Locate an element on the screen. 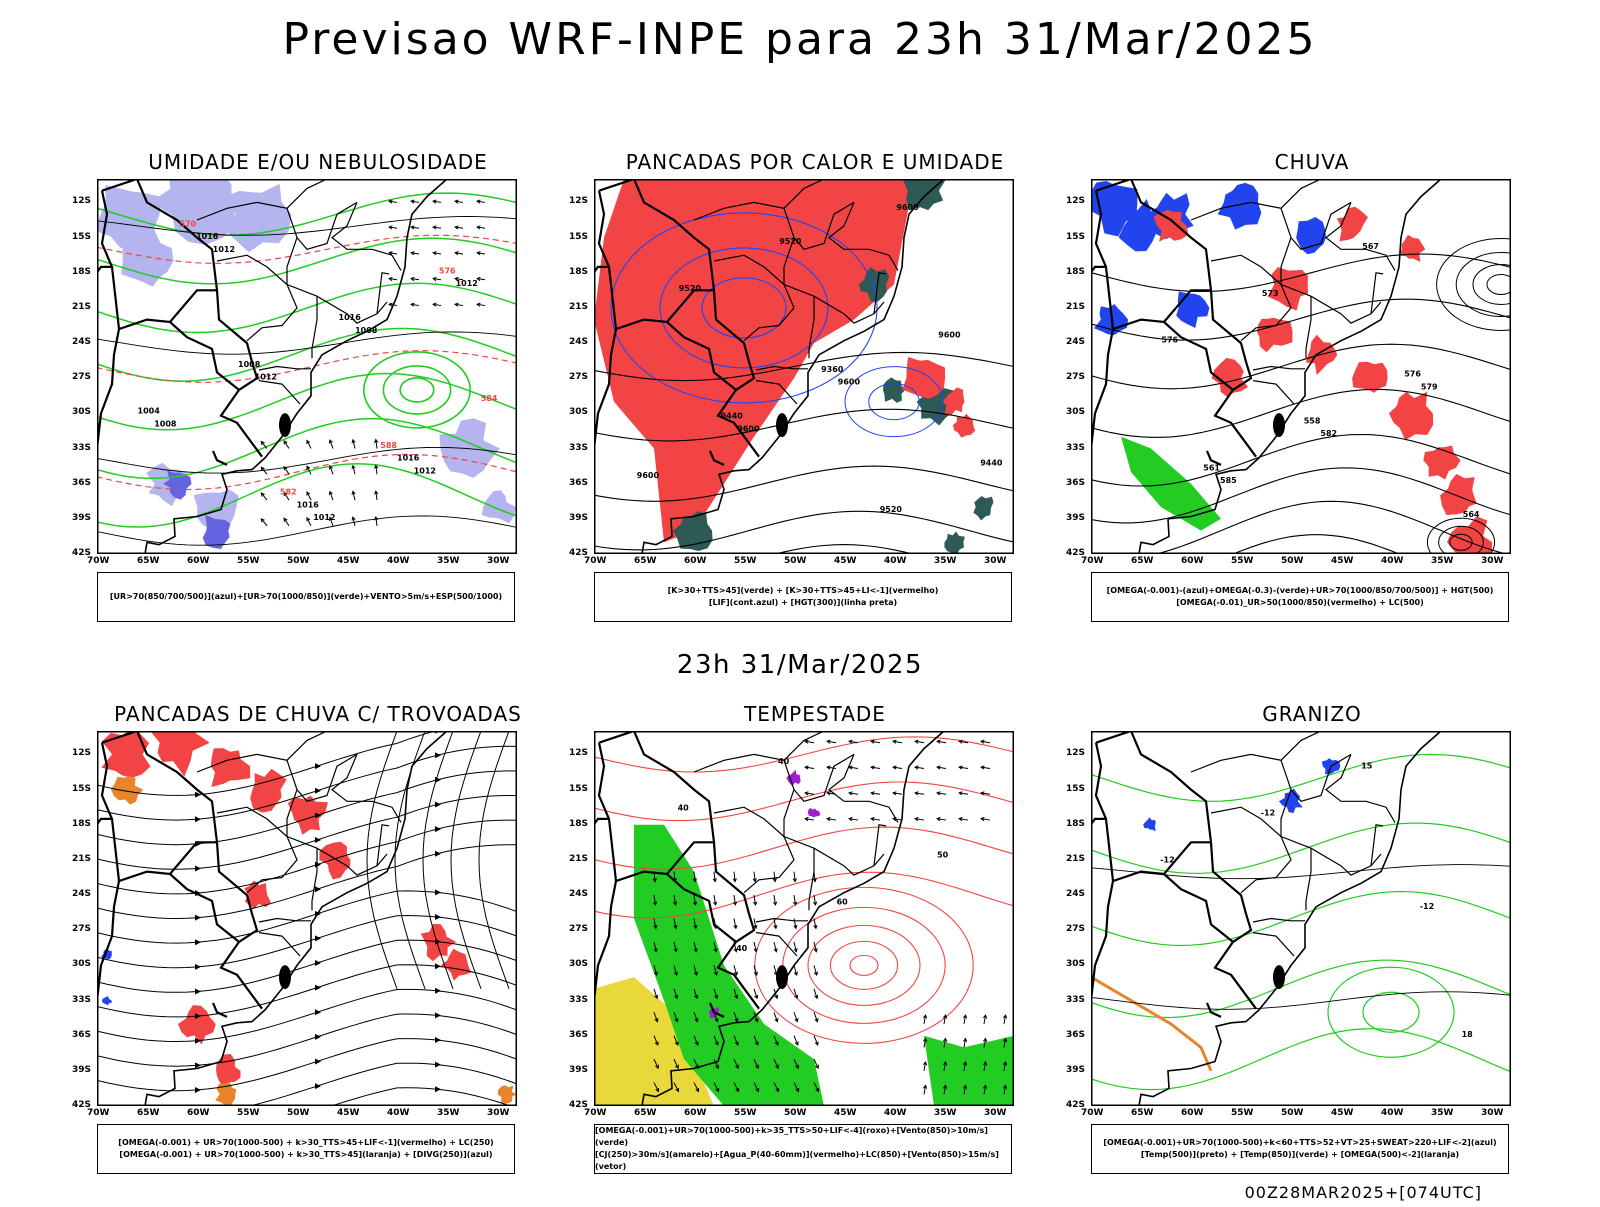  lon-tick-label: 30W is located at coordinates (1492, 561).